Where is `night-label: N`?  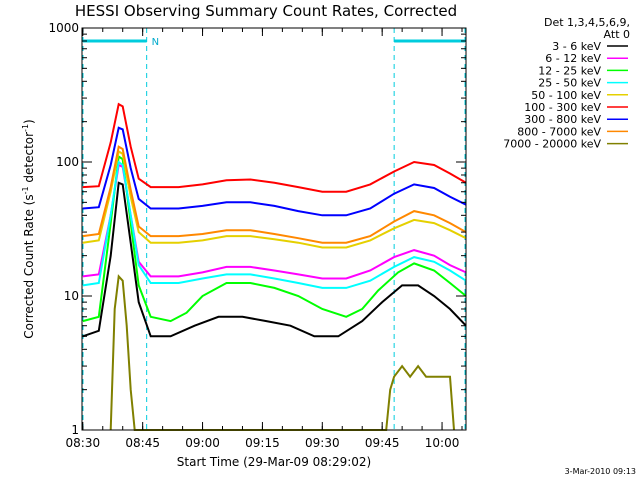 night-label: N is located at coordinates (155, 42).